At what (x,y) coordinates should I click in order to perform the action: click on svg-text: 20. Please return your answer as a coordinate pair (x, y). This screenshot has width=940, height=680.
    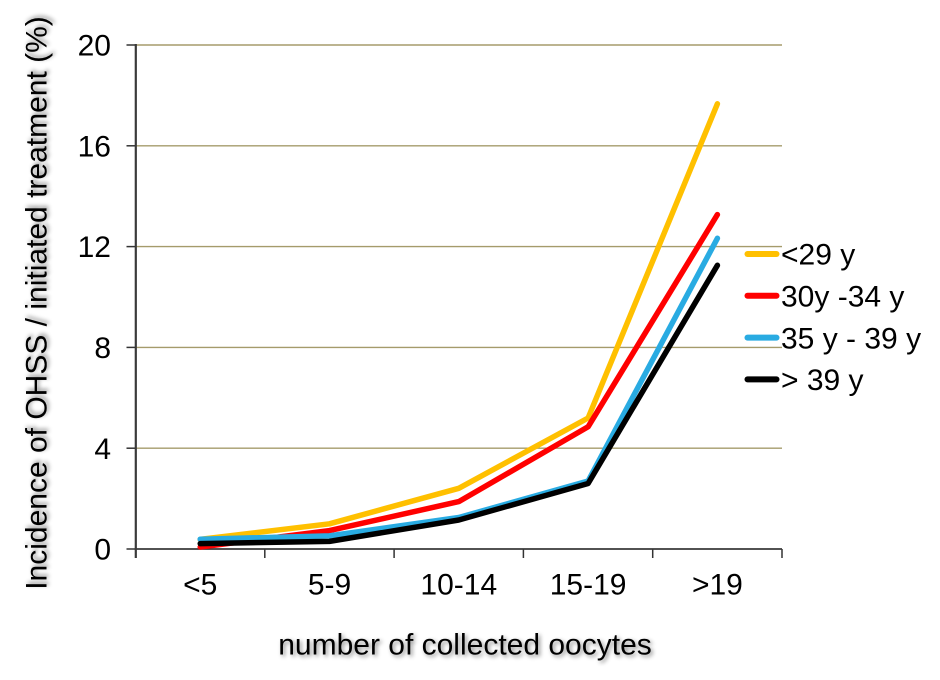
    Looking at the image, I should click on (94, 46).